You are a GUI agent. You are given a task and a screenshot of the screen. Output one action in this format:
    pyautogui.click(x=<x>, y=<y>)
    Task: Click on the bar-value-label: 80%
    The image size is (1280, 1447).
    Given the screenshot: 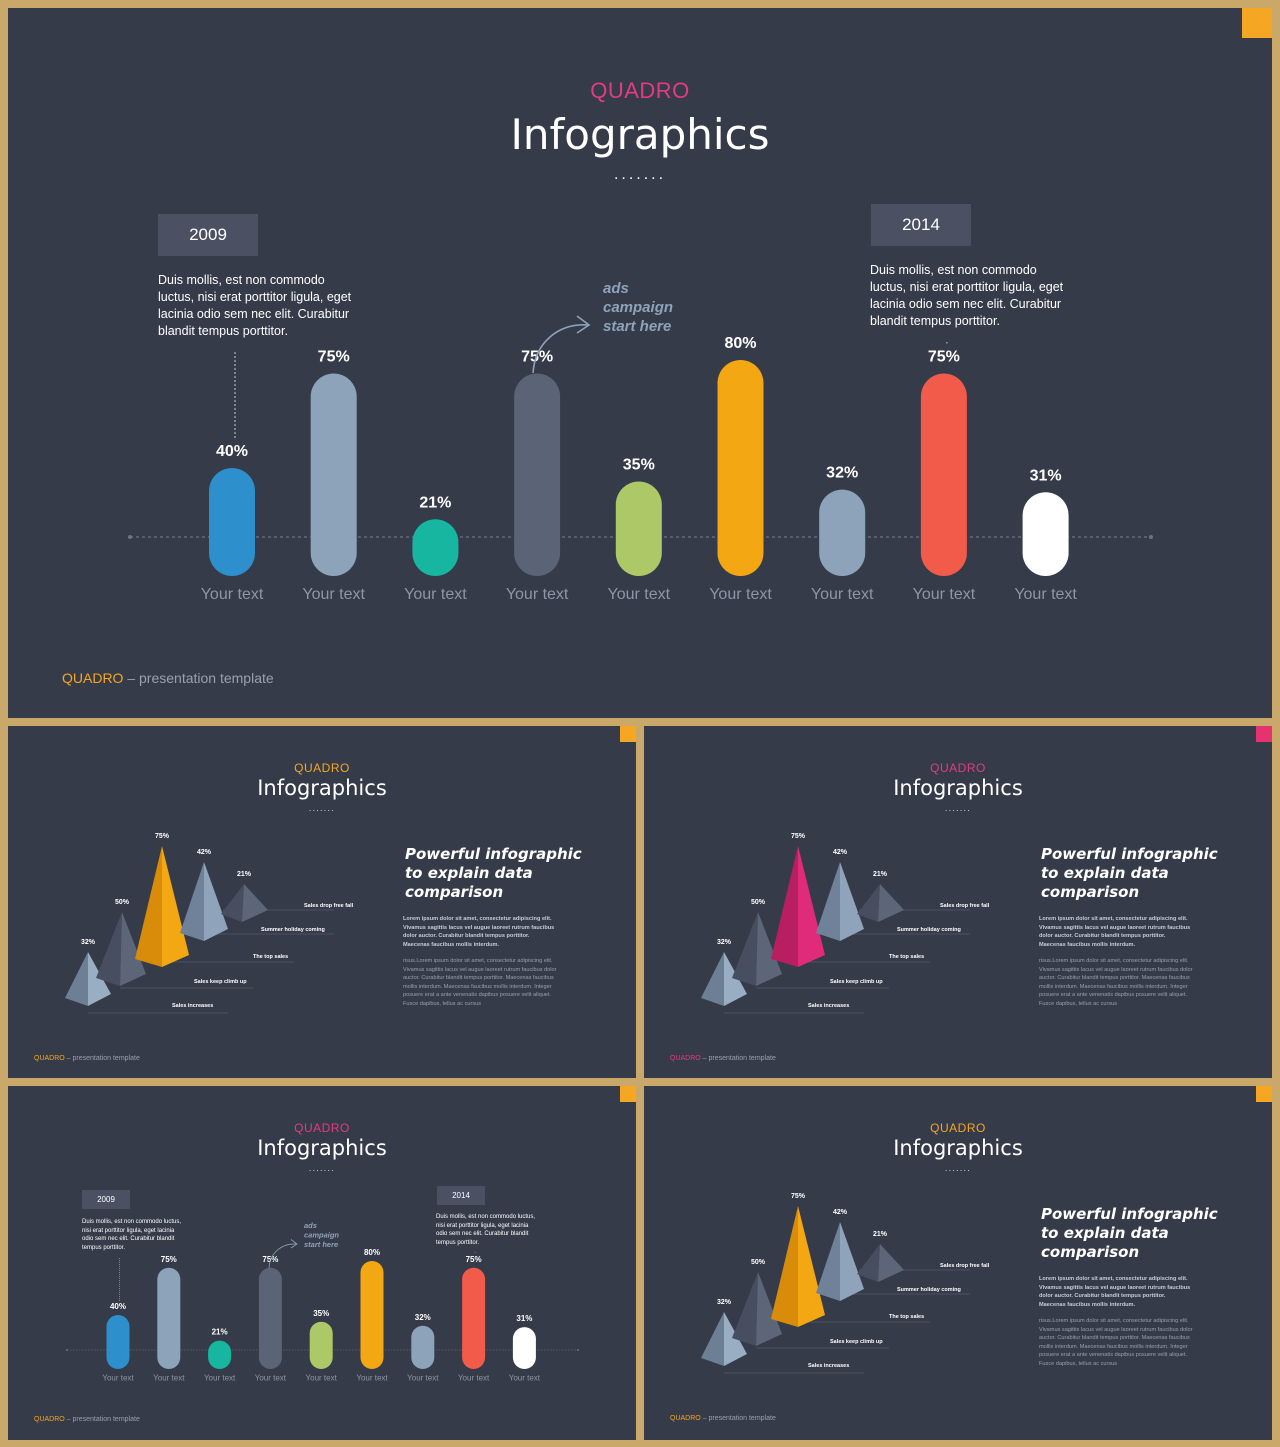 What is the action you would take?
    pyautogui.click(x=740, y=343)
    